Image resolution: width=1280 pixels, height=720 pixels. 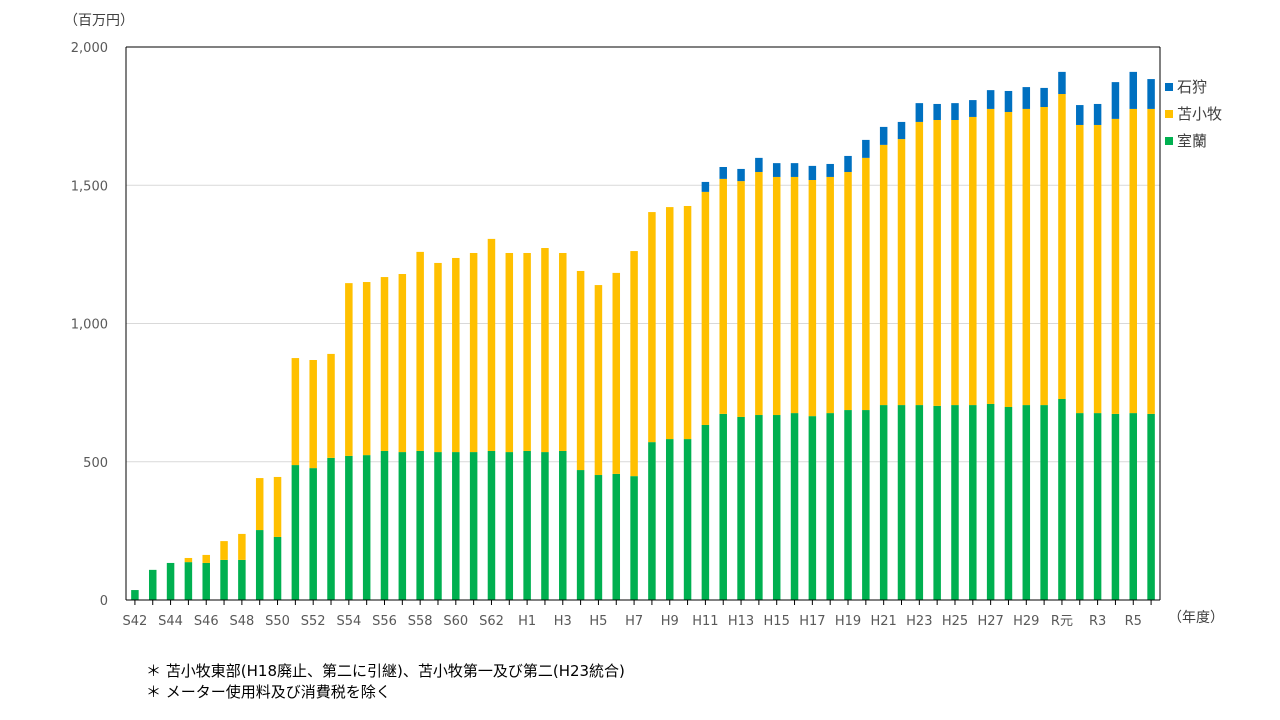 What do you see at coordinates (1200, 114) in the screenshot?
I see `legend-label: 苫小牧` at bounding box center [1200, 114].